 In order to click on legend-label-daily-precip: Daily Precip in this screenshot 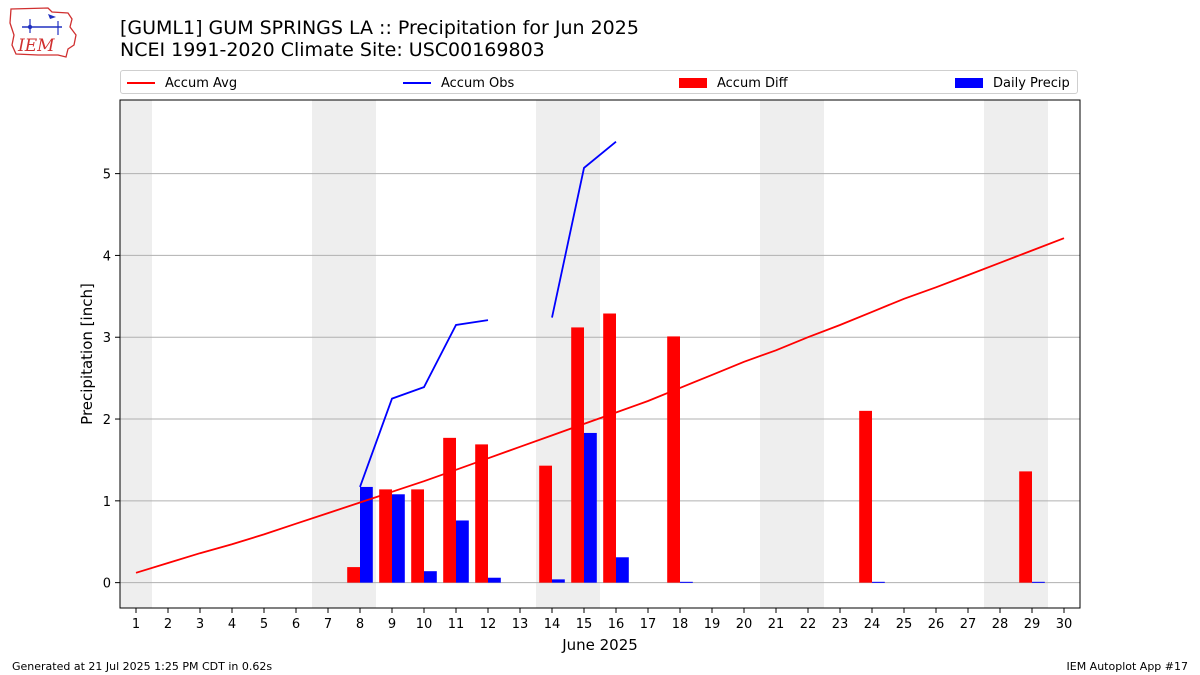, I will do `click(1031, 83)`.